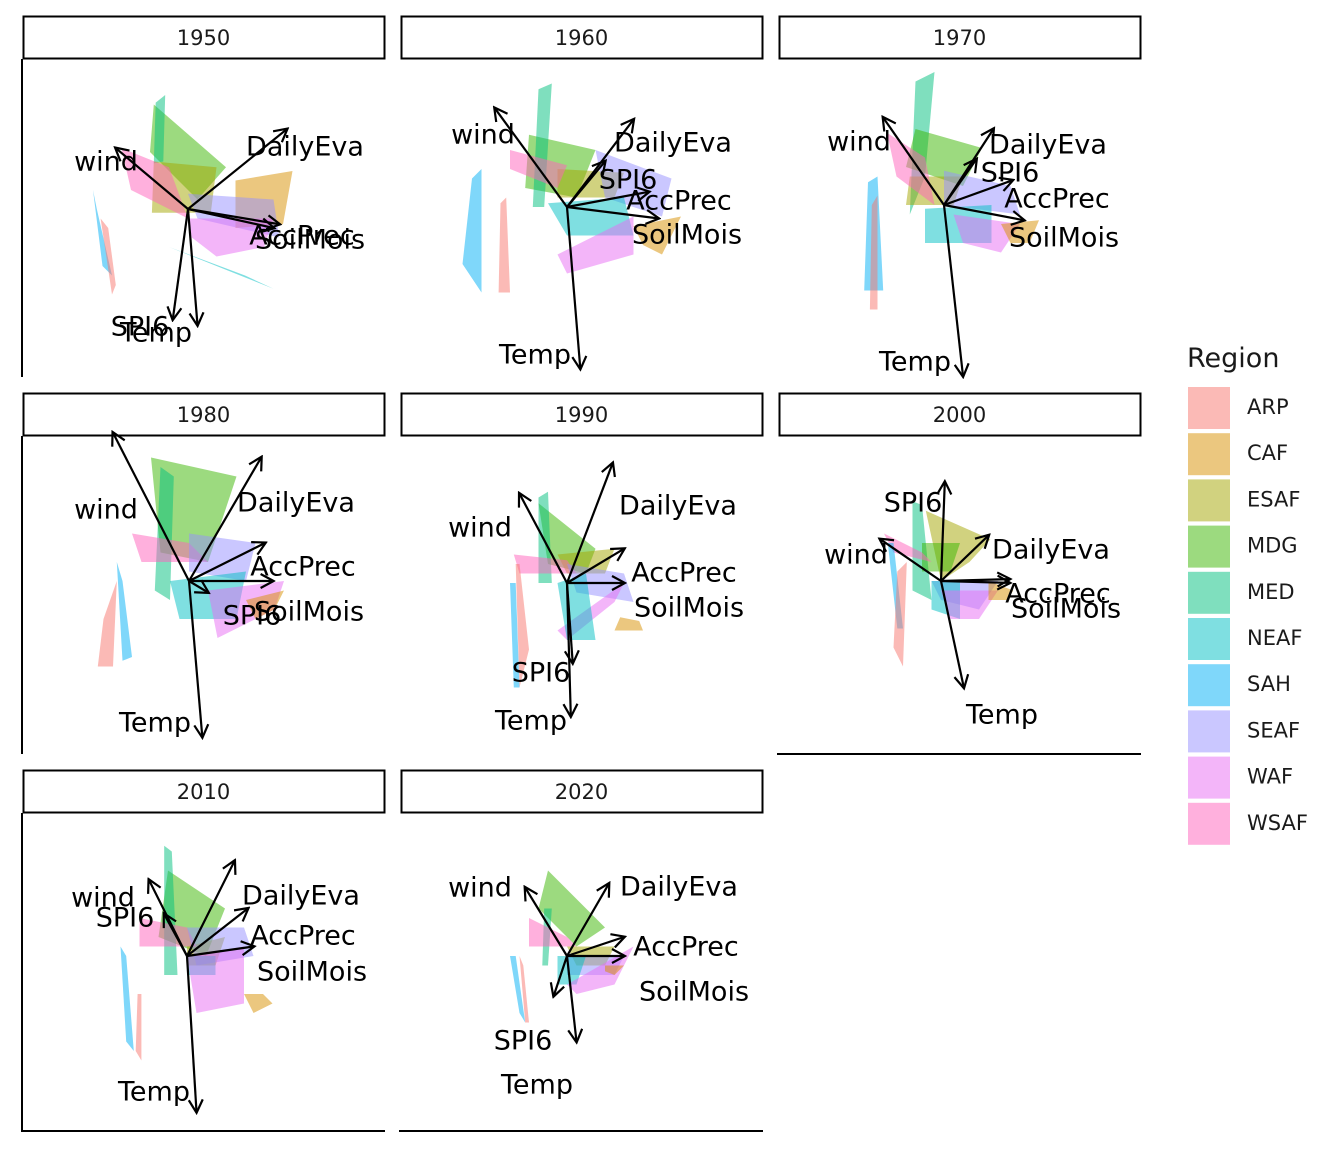 This screenshot has width=1344, height=1152. What do you see at coordinates (1267, 453) in the screenshot?
I see `legend-label: CAF` at bounding box center [1267, 453].